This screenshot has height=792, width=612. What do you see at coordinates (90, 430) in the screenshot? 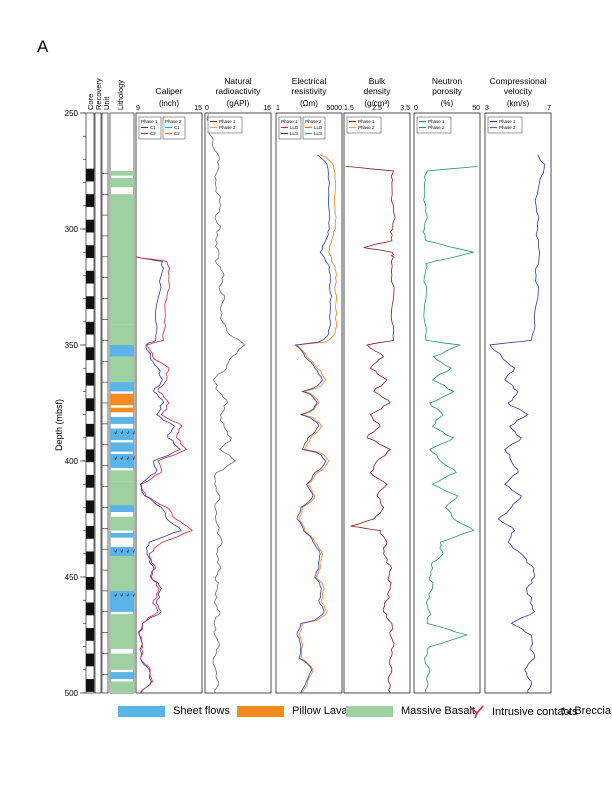
I see `core-blocks` at bounding box center [90, 430].